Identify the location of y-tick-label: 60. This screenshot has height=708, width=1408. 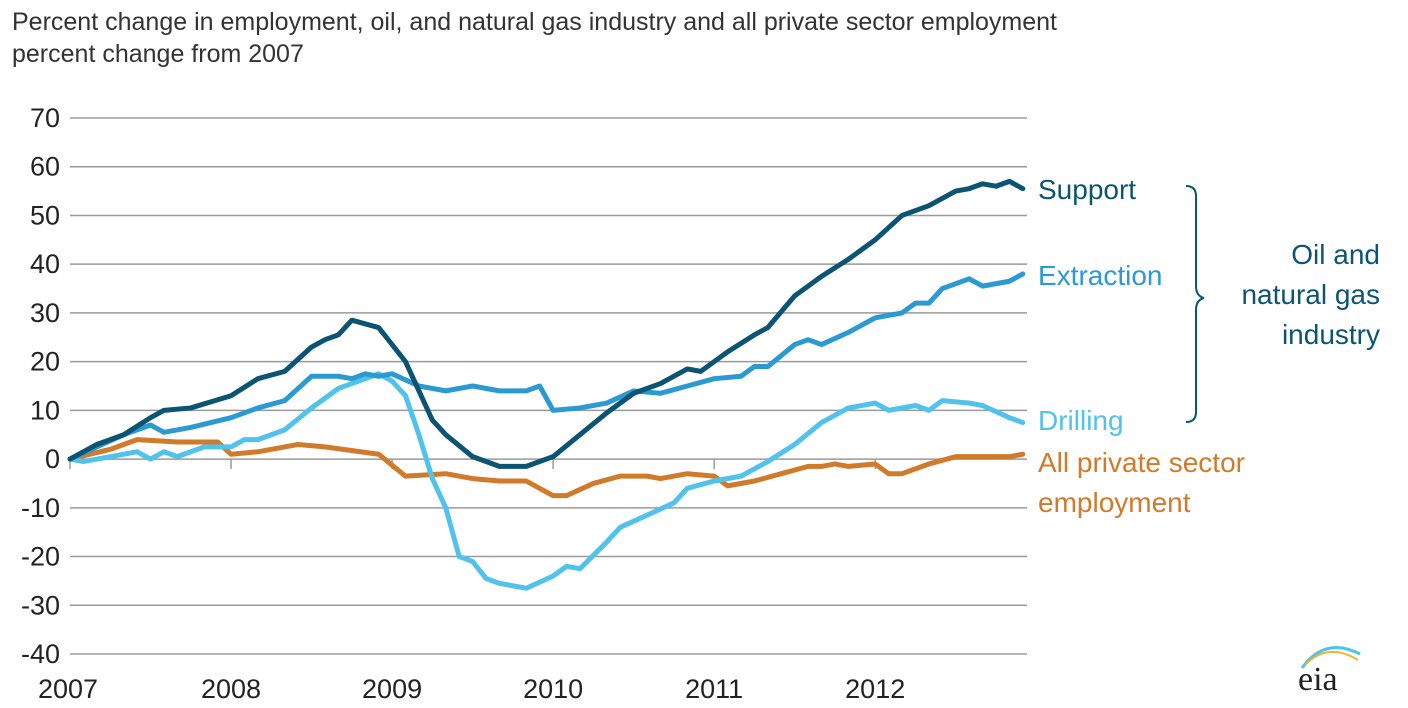
(45, 167).